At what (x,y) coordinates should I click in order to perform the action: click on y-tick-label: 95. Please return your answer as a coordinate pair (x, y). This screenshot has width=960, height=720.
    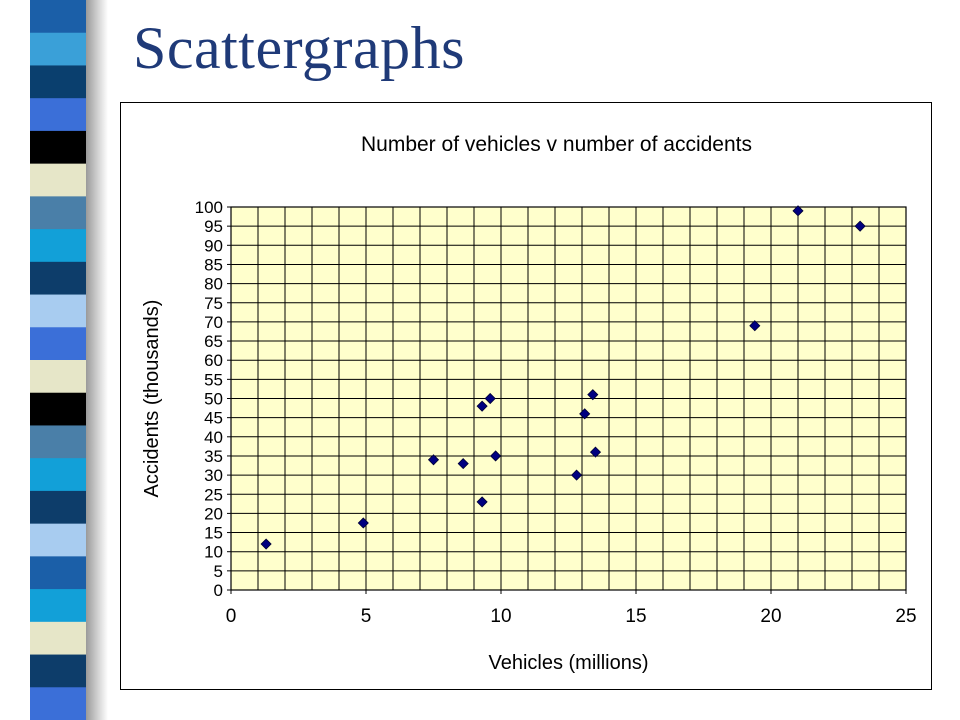
    Looking at the image, I should click on (213, 226).